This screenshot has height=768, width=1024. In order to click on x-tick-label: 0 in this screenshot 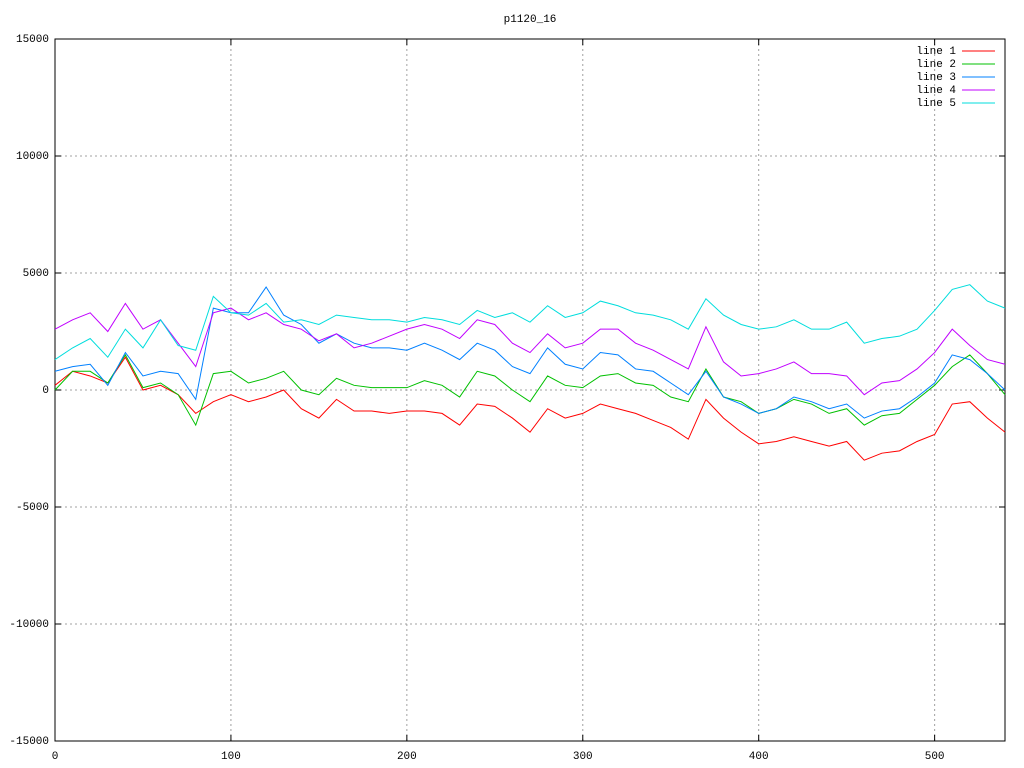, I will do `click(55, 757)`.